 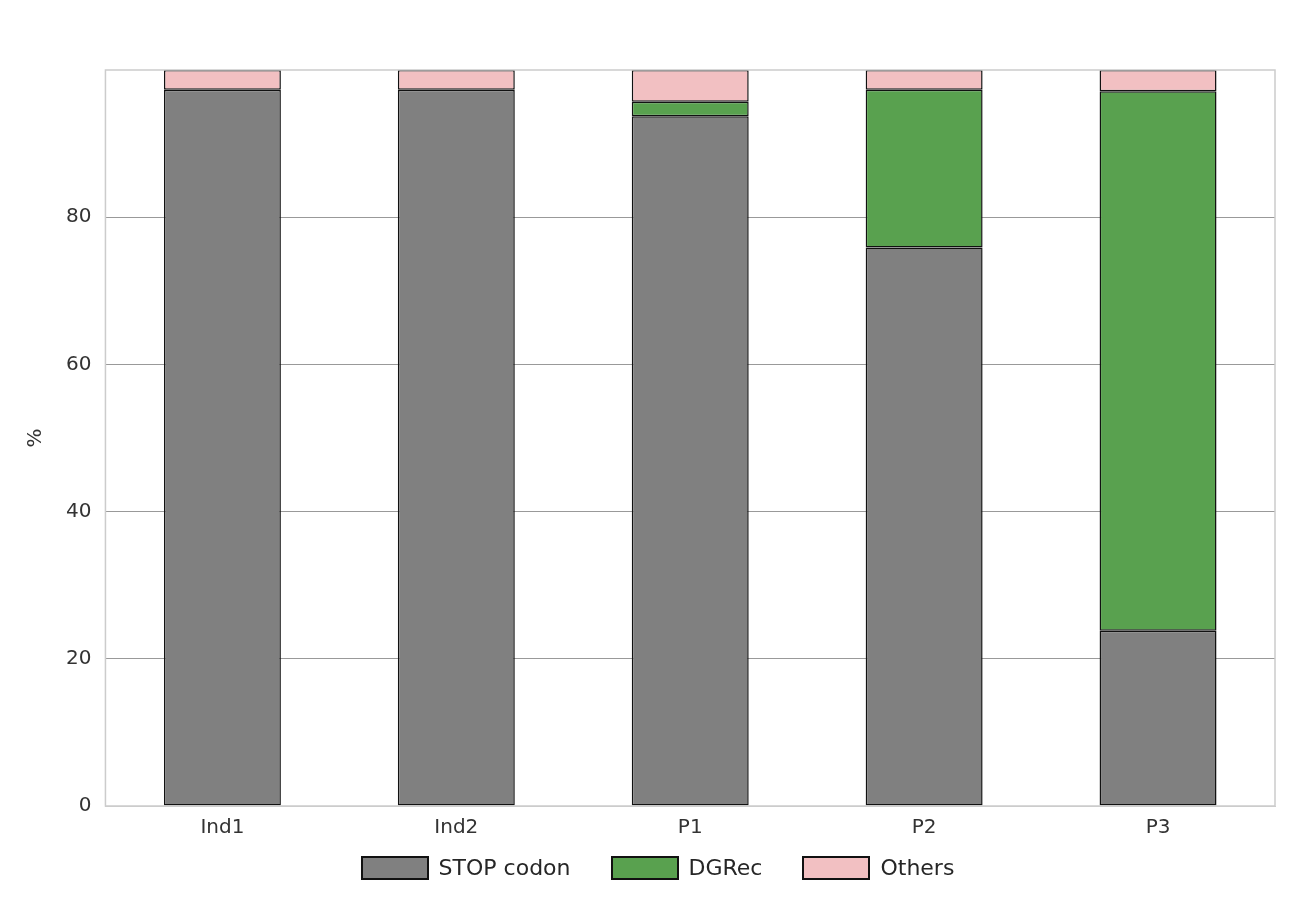 I want to click on y-tick-label: 60, so click(x=79, y=362).